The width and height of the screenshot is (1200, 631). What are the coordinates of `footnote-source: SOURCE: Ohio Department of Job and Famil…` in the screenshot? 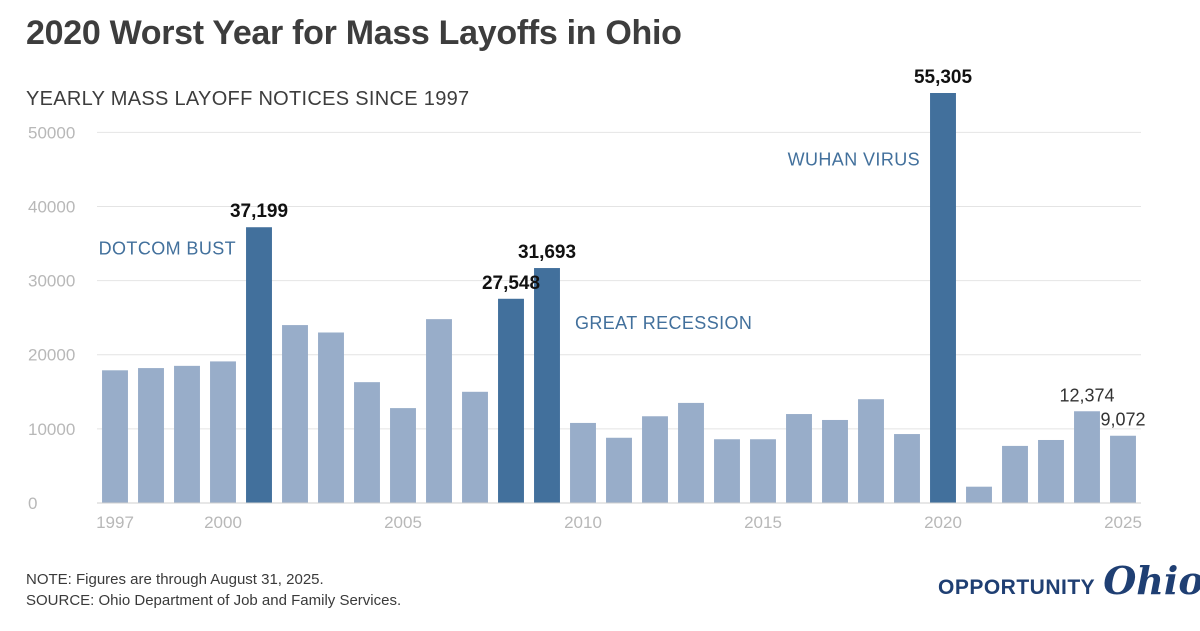 It's located at (214, 600).